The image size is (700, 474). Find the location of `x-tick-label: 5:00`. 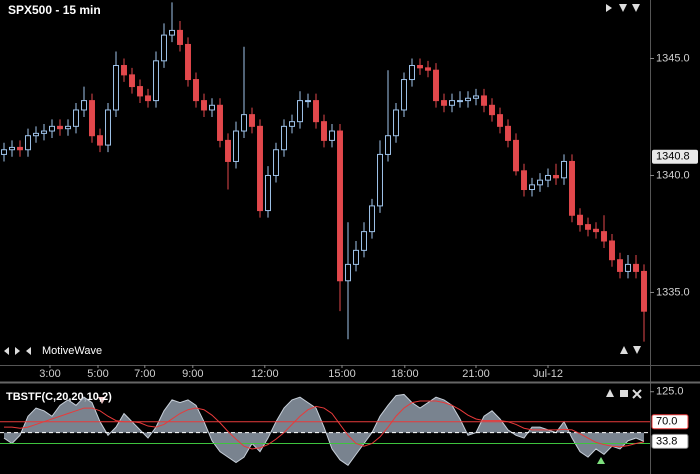

x-tick-label: 5:00 is located at coordinates (97, 374).